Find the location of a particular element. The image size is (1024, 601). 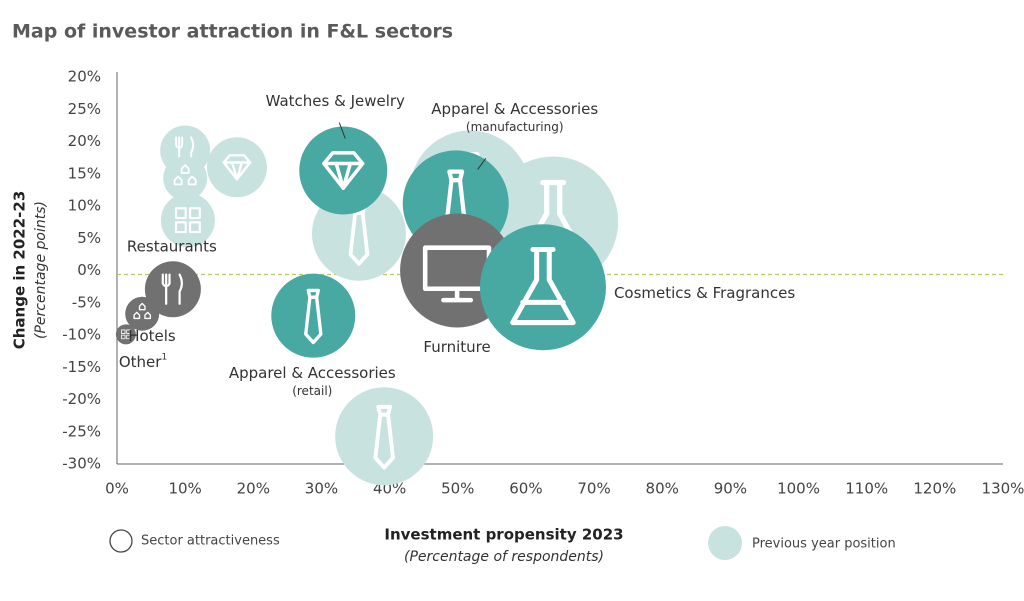

footnote: 1 is located at coordinates (164, 357).